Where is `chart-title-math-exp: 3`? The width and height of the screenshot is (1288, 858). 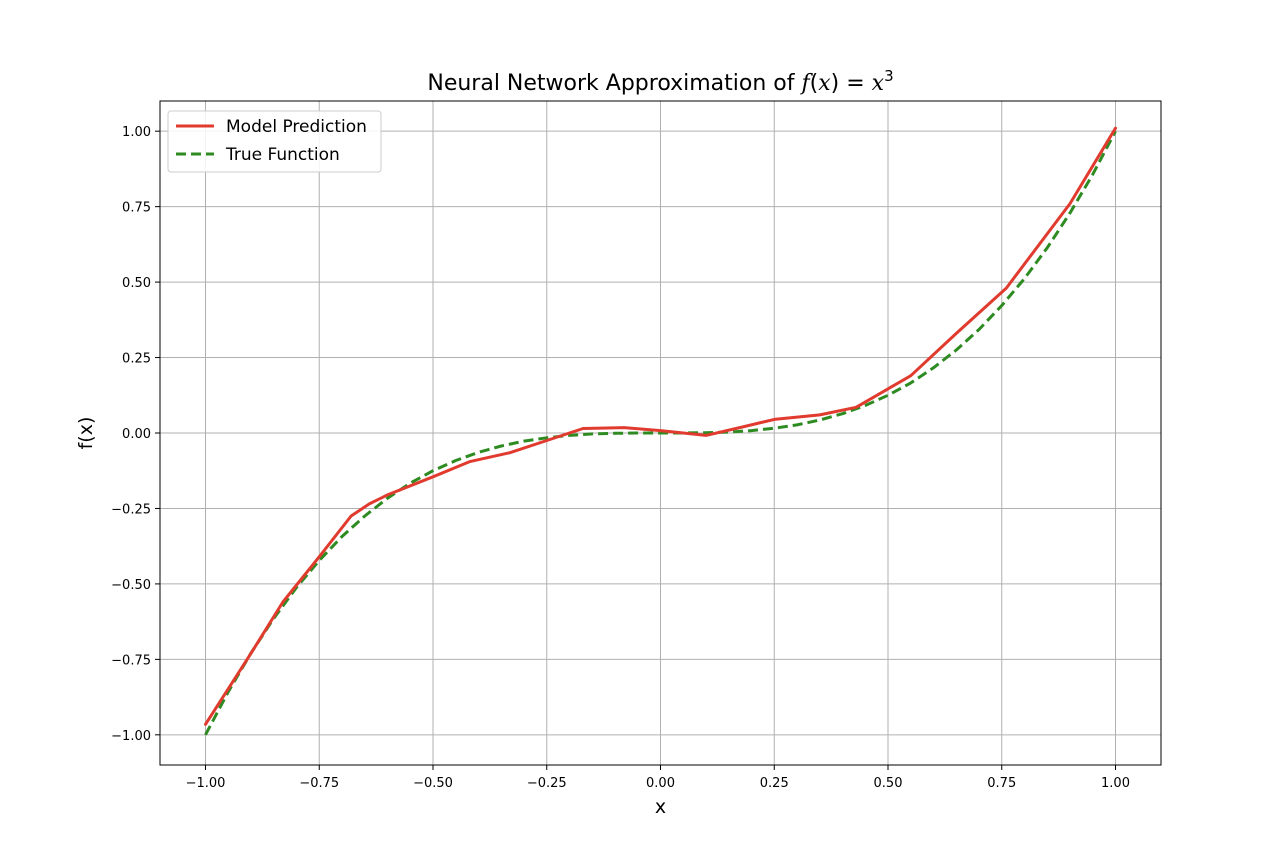 chart-title-math-exp: 3 is located at coordinates (889, 76).